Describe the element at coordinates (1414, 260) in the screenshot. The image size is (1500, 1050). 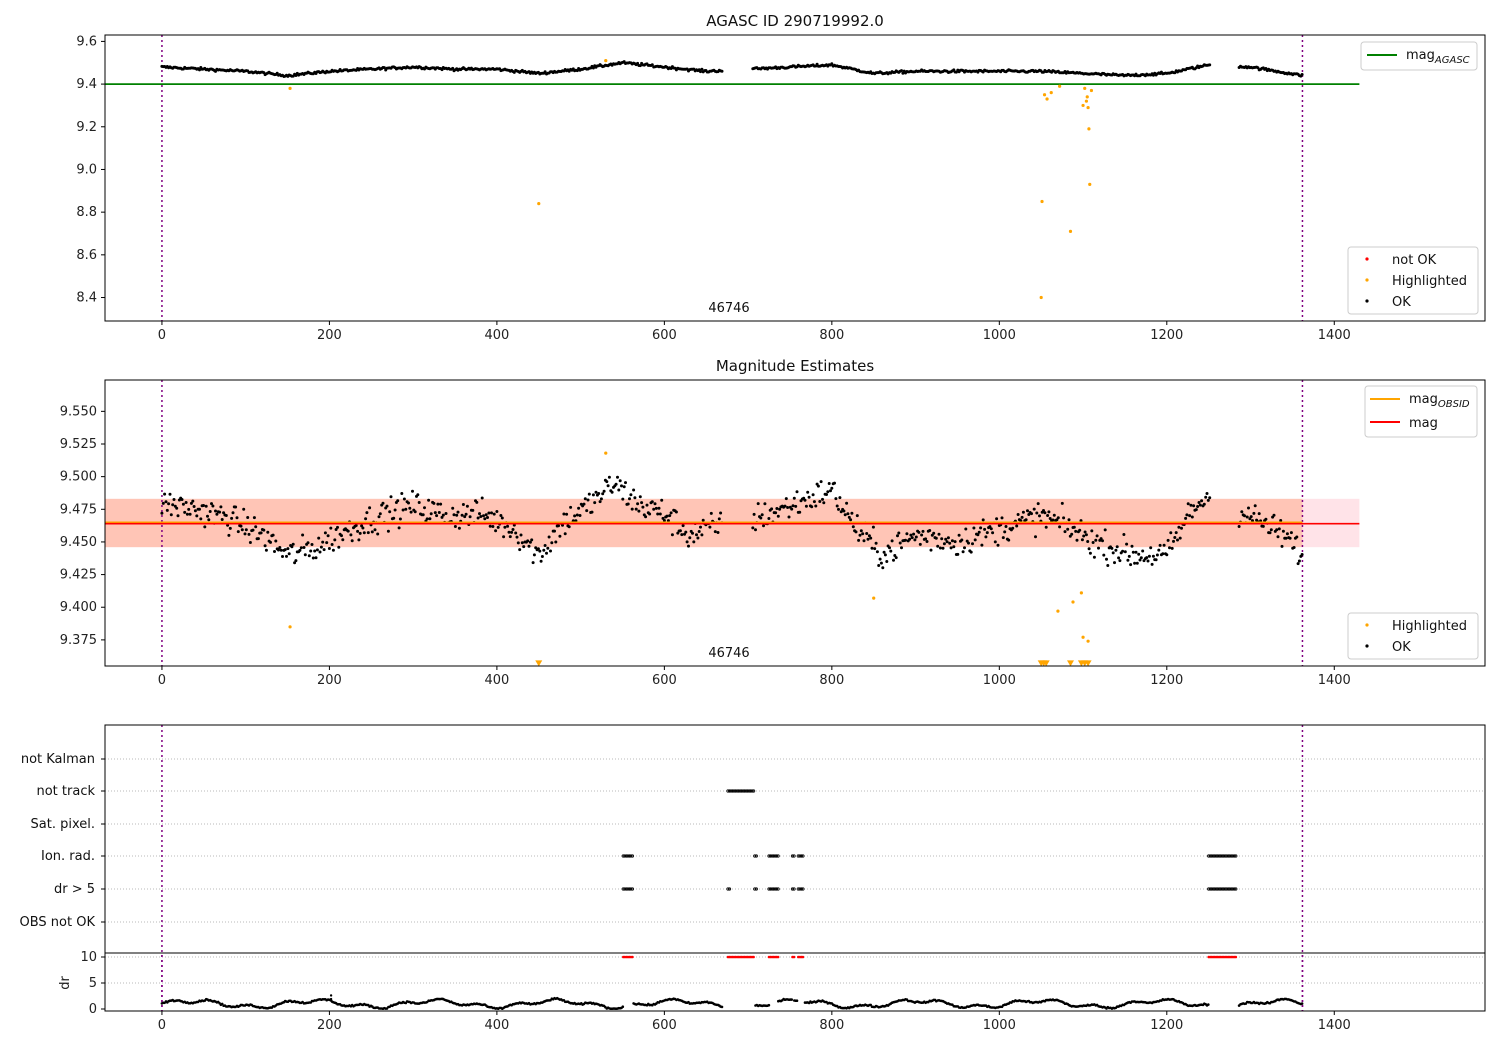
I see `legend-not-ok-label: not OK` at that location.